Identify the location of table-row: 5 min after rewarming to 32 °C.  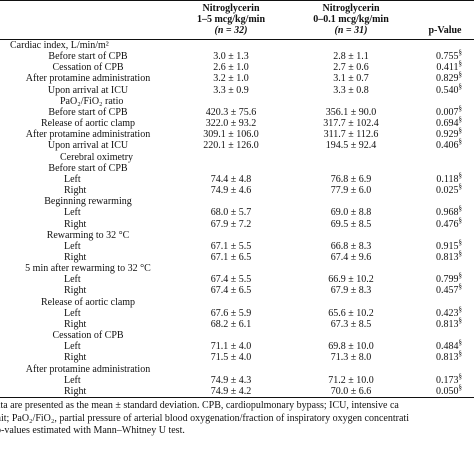
(237, 268).